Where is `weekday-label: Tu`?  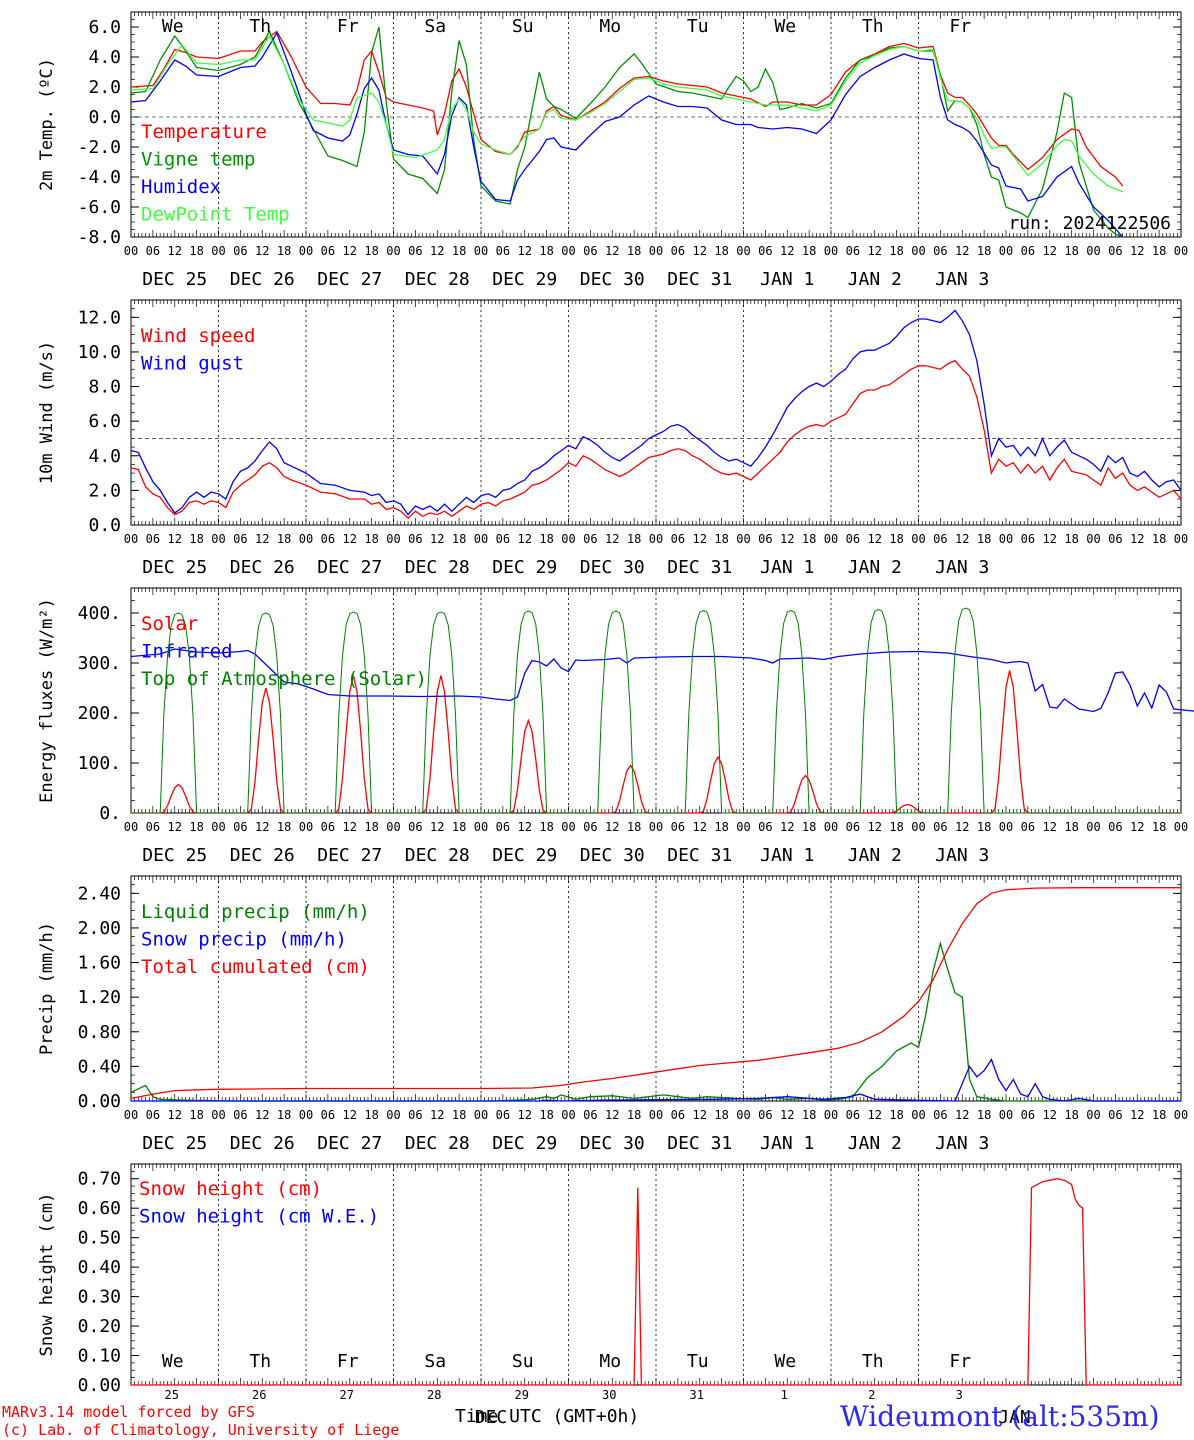 weekday-label: Tu is located at coordinates (698, 26).